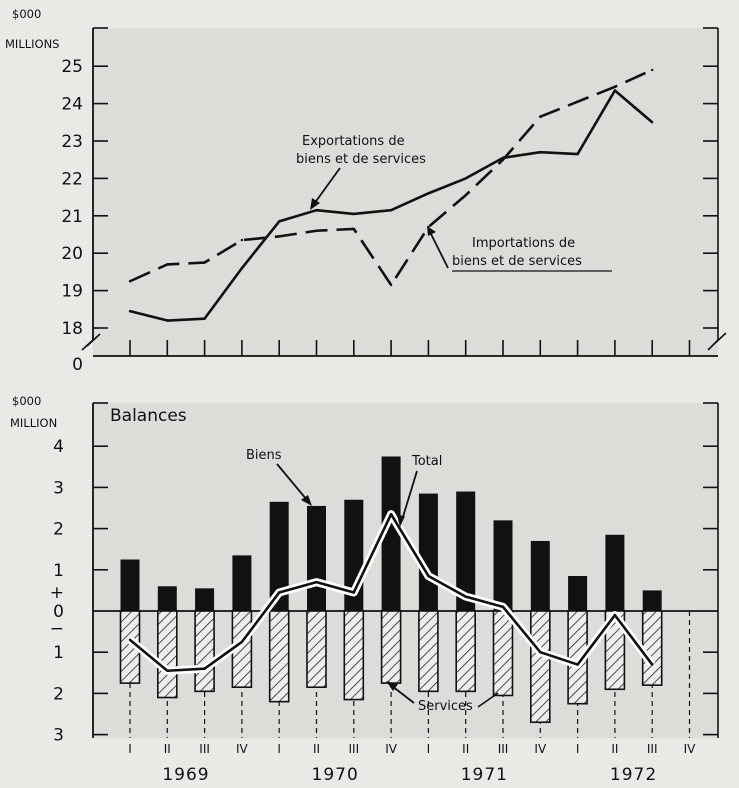 The height and width of the screenshot is (788, 739). What do you see at coordinates (442, 697) in the screenshot?
I see `services-annotation: Services` at bounding box center [442, 697].